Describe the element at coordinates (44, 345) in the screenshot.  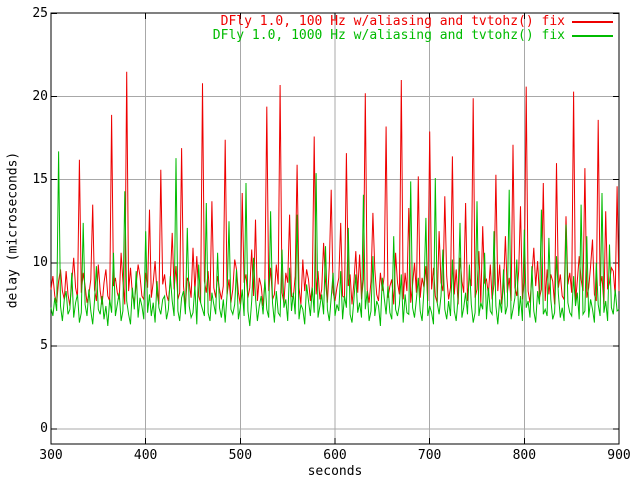
I see `y-tick-label: 5` at that location.